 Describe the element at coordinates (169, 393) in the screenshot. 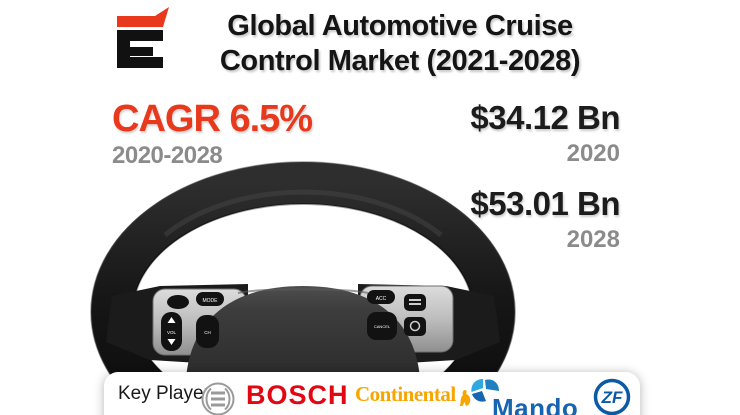

I see `key-players-label: Key Players` at that location.